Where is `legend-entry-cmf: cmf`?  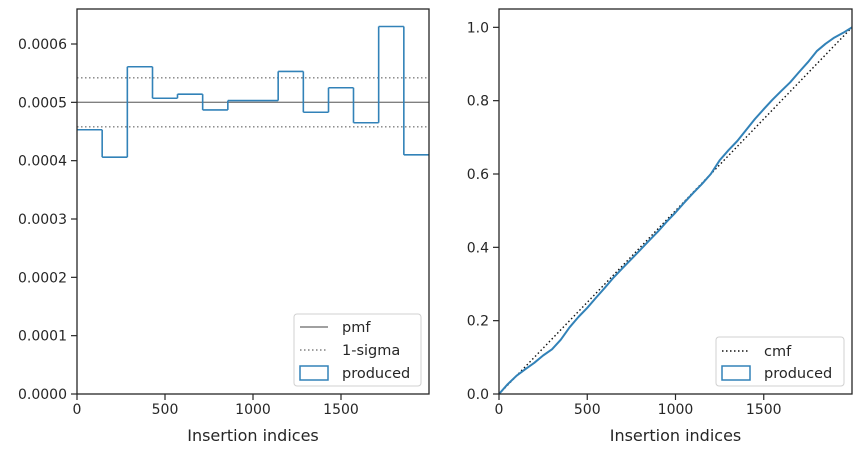 legend-entry-cmf: cmf is located at coordinates (757, 352).